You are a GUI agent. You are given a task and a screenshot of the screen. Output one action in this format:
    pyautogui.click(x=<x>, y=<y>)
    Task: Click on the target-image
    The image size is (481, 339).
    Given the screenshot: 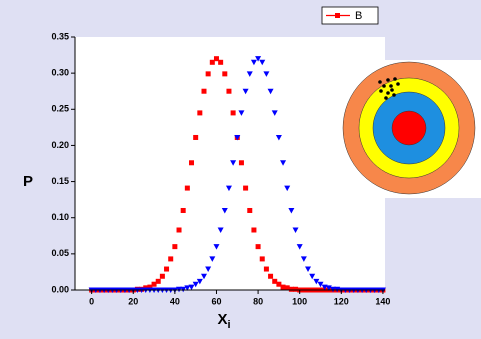 What is the action you would take?
    pyautogui.click(x=411, y=129)
    